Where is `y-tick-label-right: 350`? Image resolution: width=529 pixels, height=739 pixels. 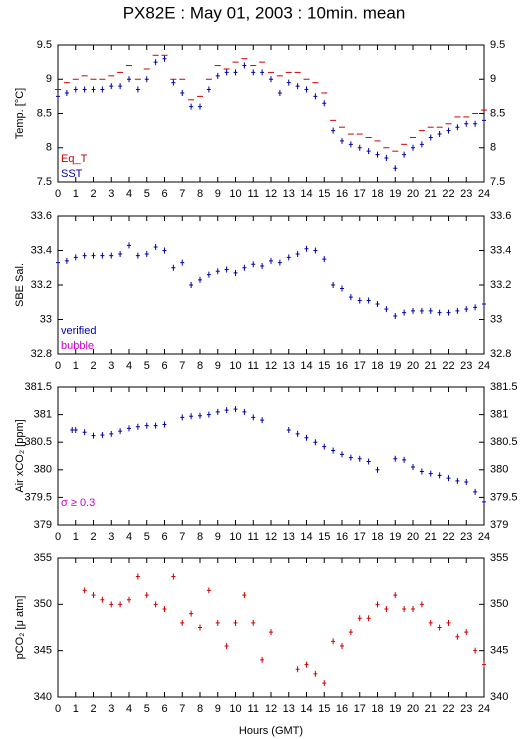
y-tick-label-right: 350 is located at coordinates (499, 604).